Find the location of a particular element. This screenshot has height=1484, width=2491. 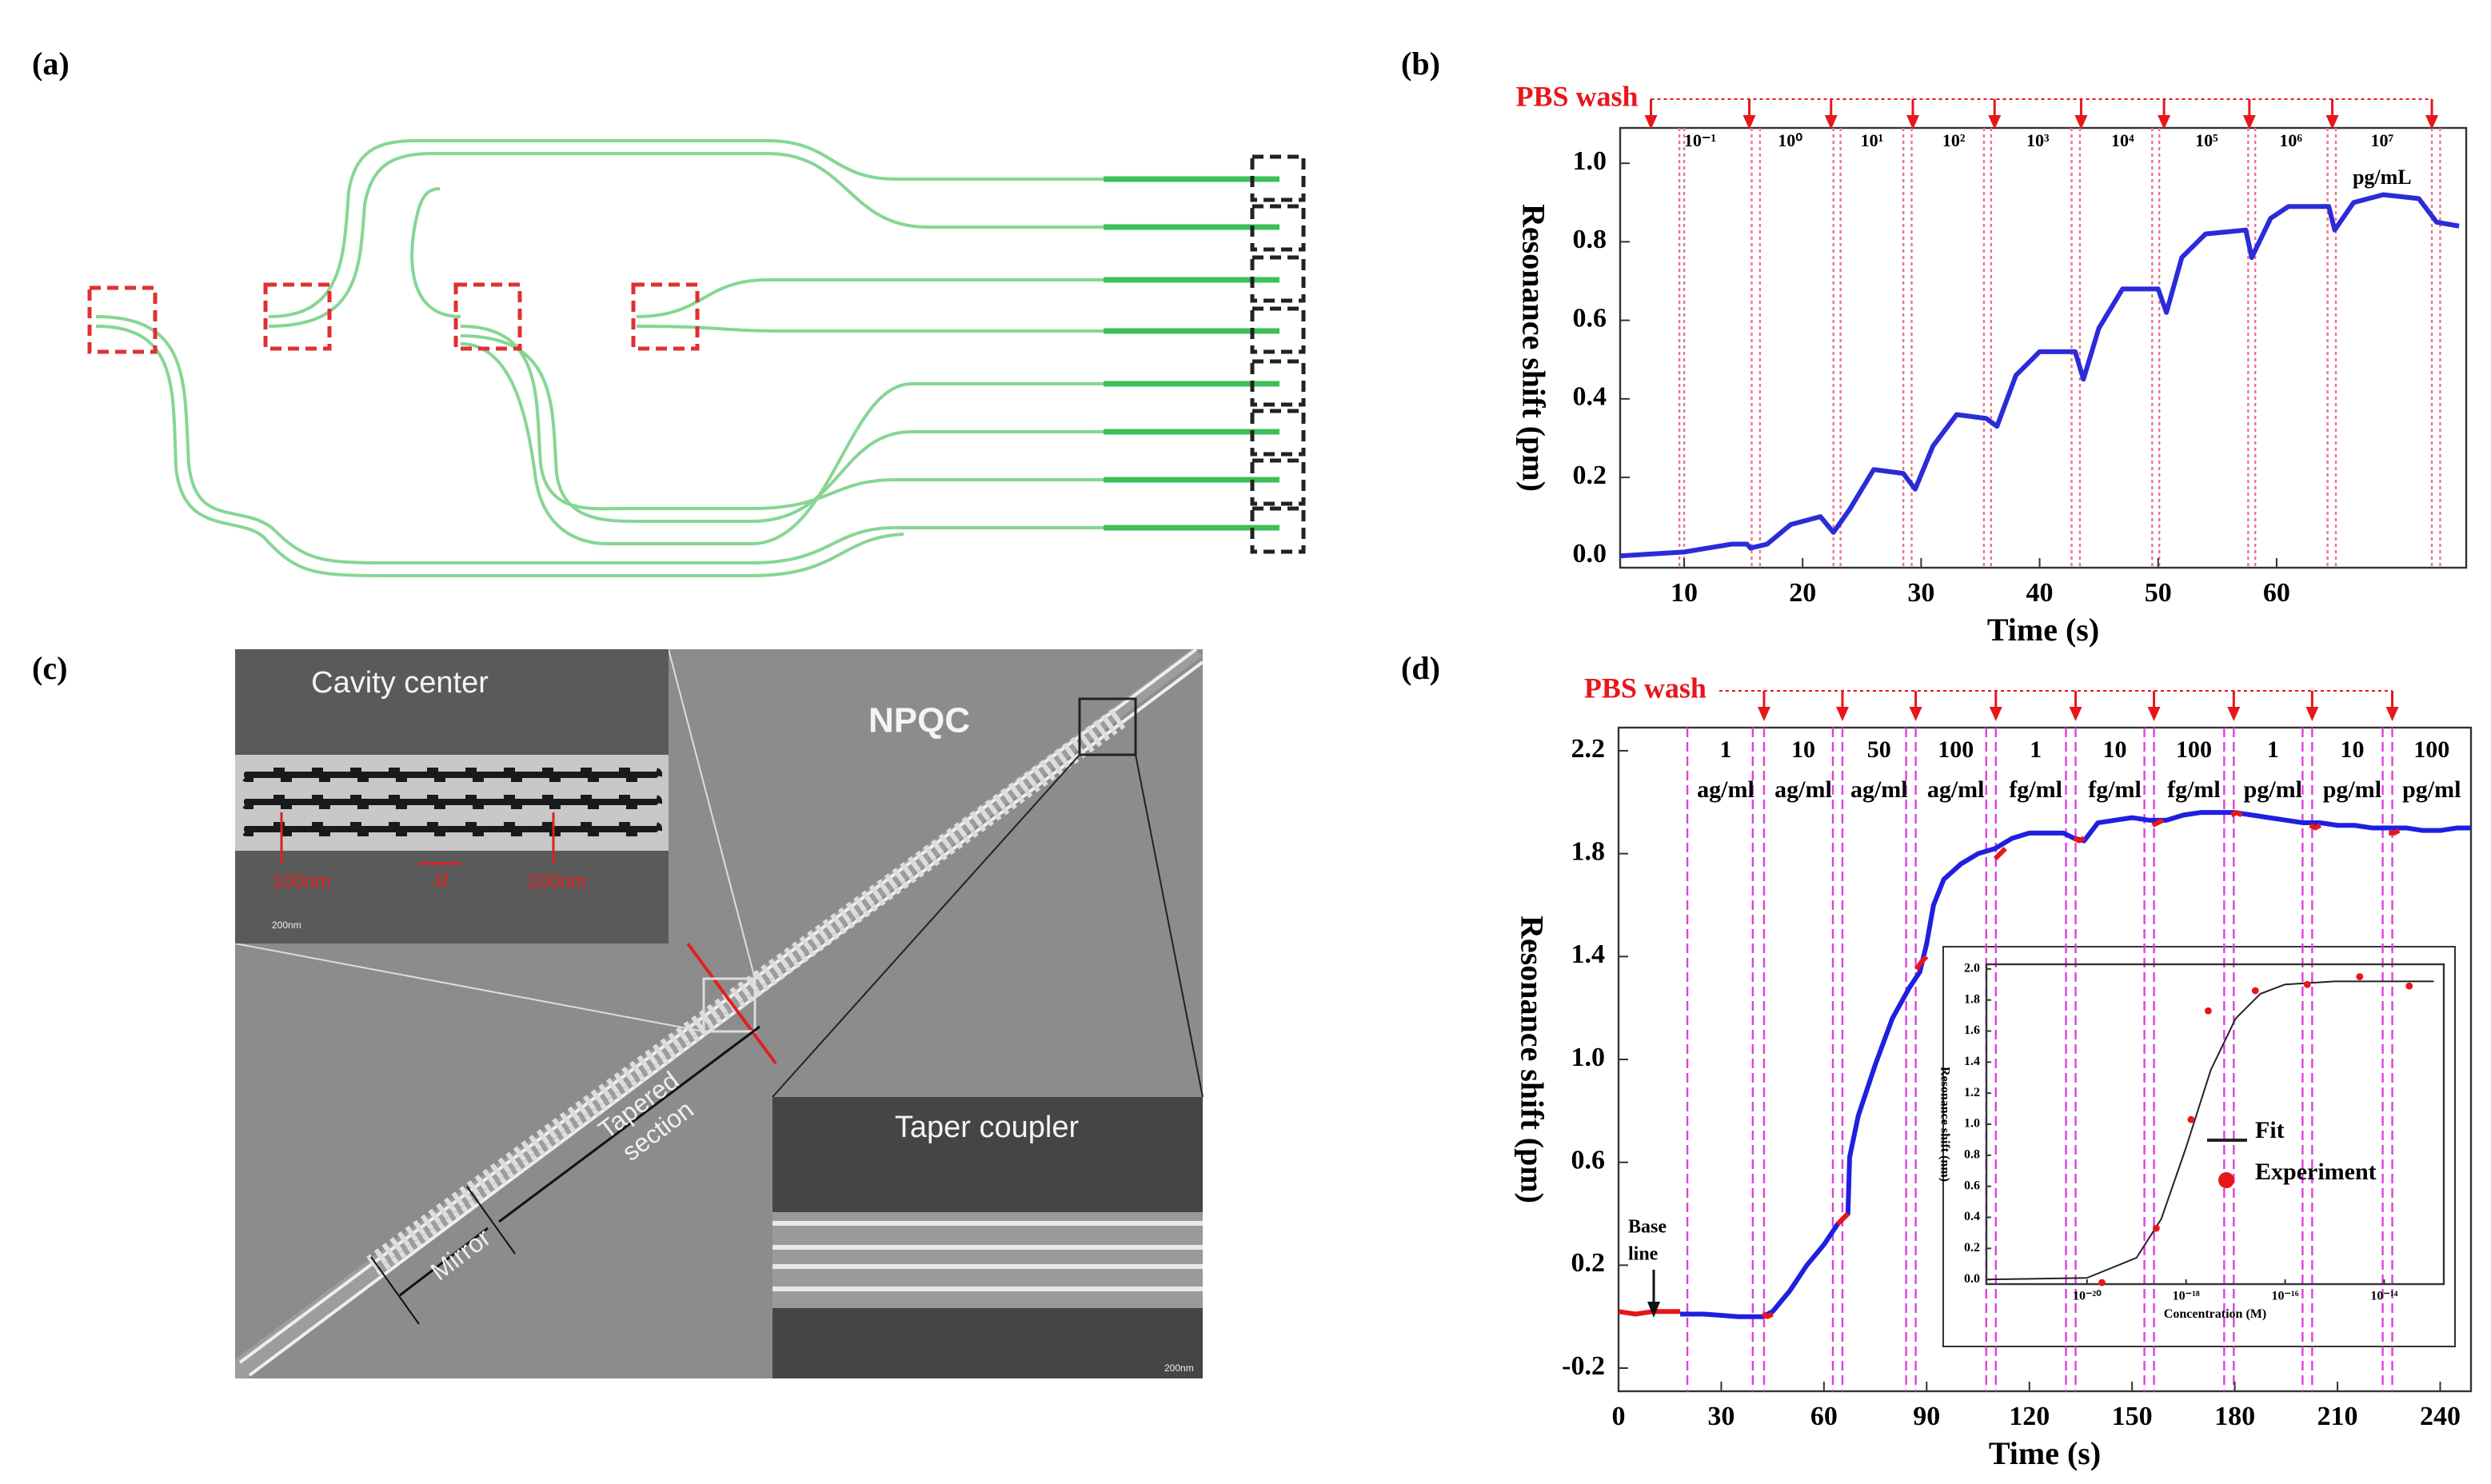

concentration-label: 10⁴ is located at coordinates (2123, 140).